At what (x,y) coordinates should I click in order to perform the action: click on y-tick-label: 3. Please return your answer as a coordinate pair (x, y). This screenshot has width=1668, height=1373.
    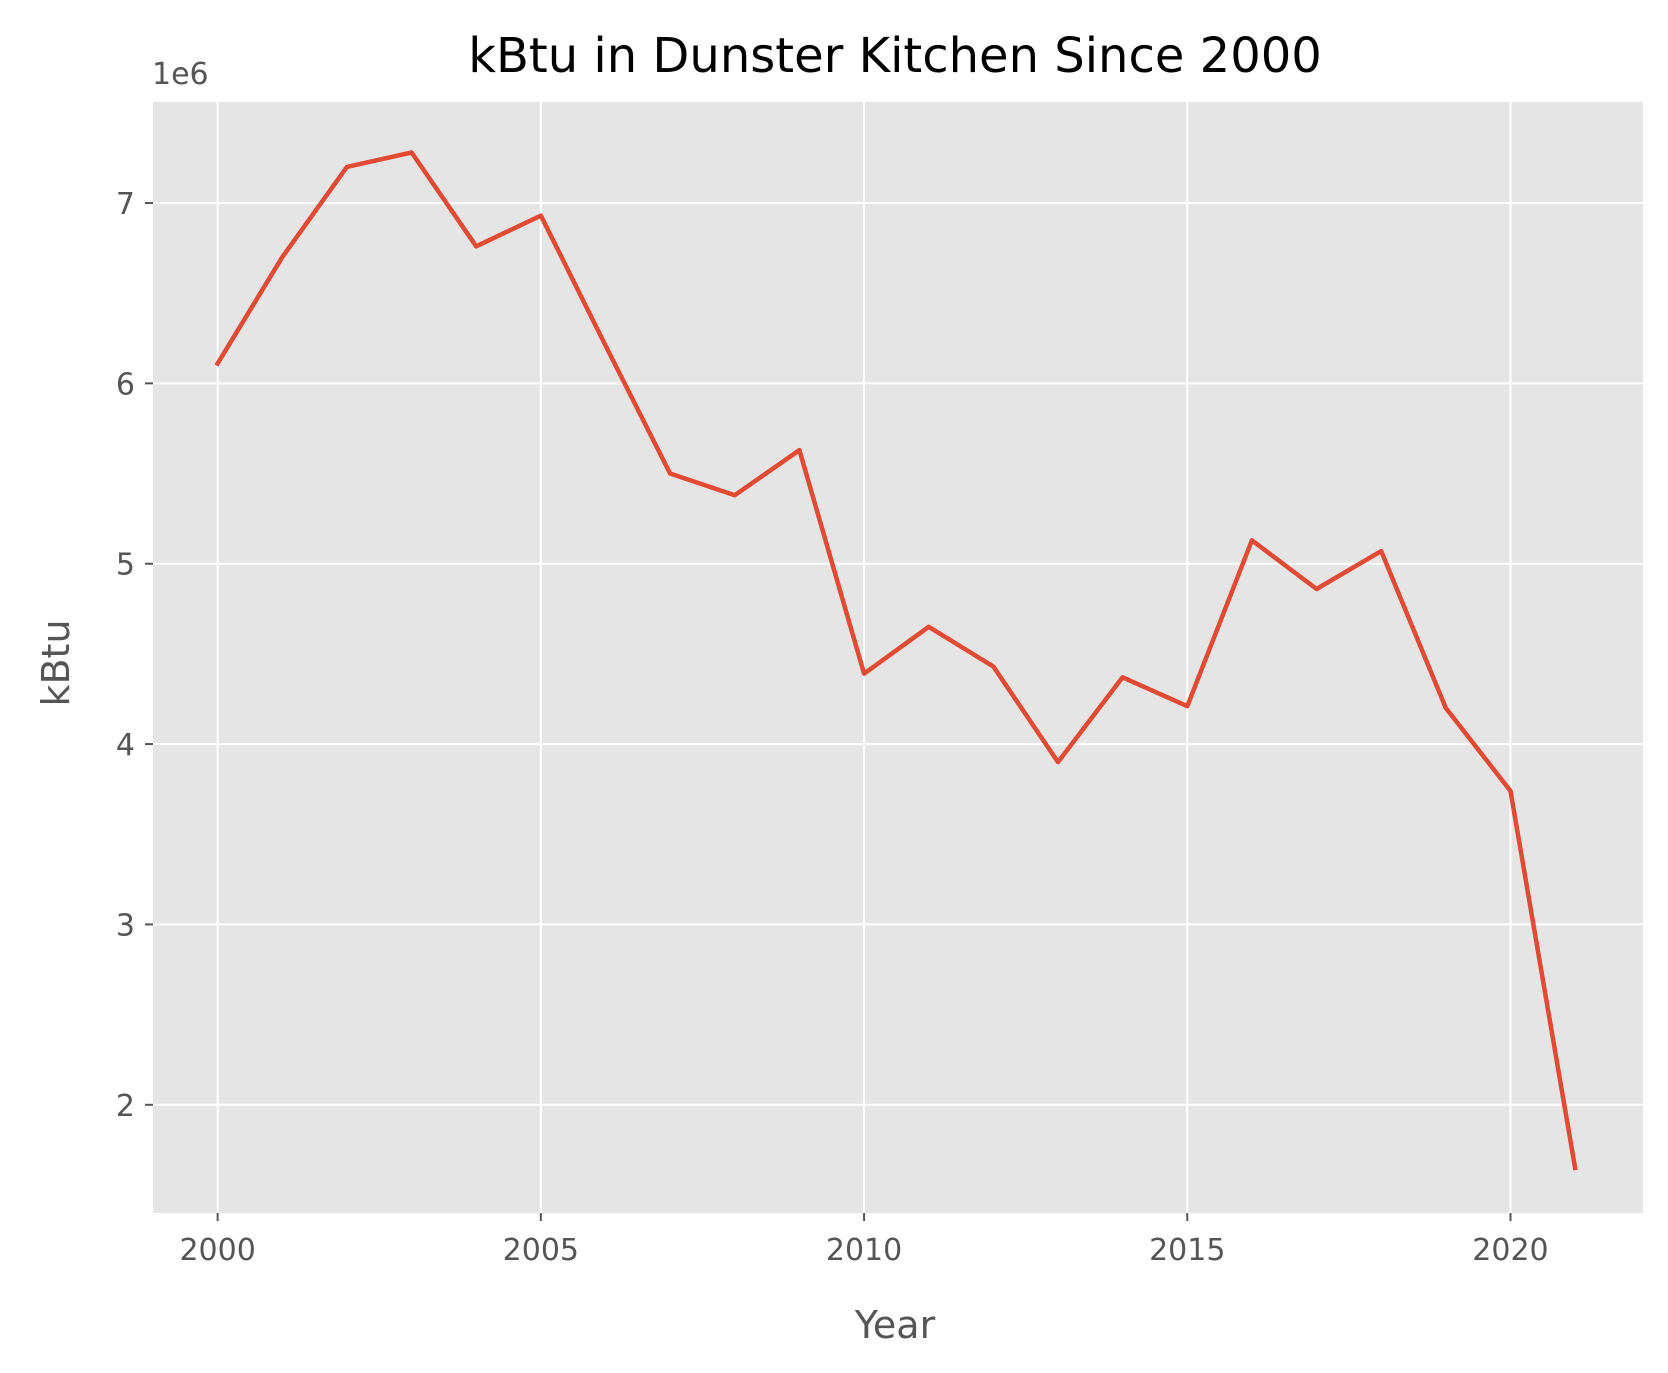
    Looking at the image, I should click on (125, 925).